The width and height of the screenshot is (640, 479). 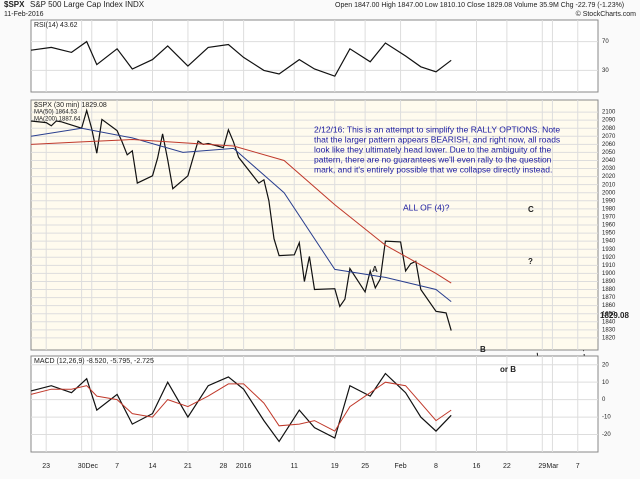 I want to click on panel, so click(x=314, y=56).